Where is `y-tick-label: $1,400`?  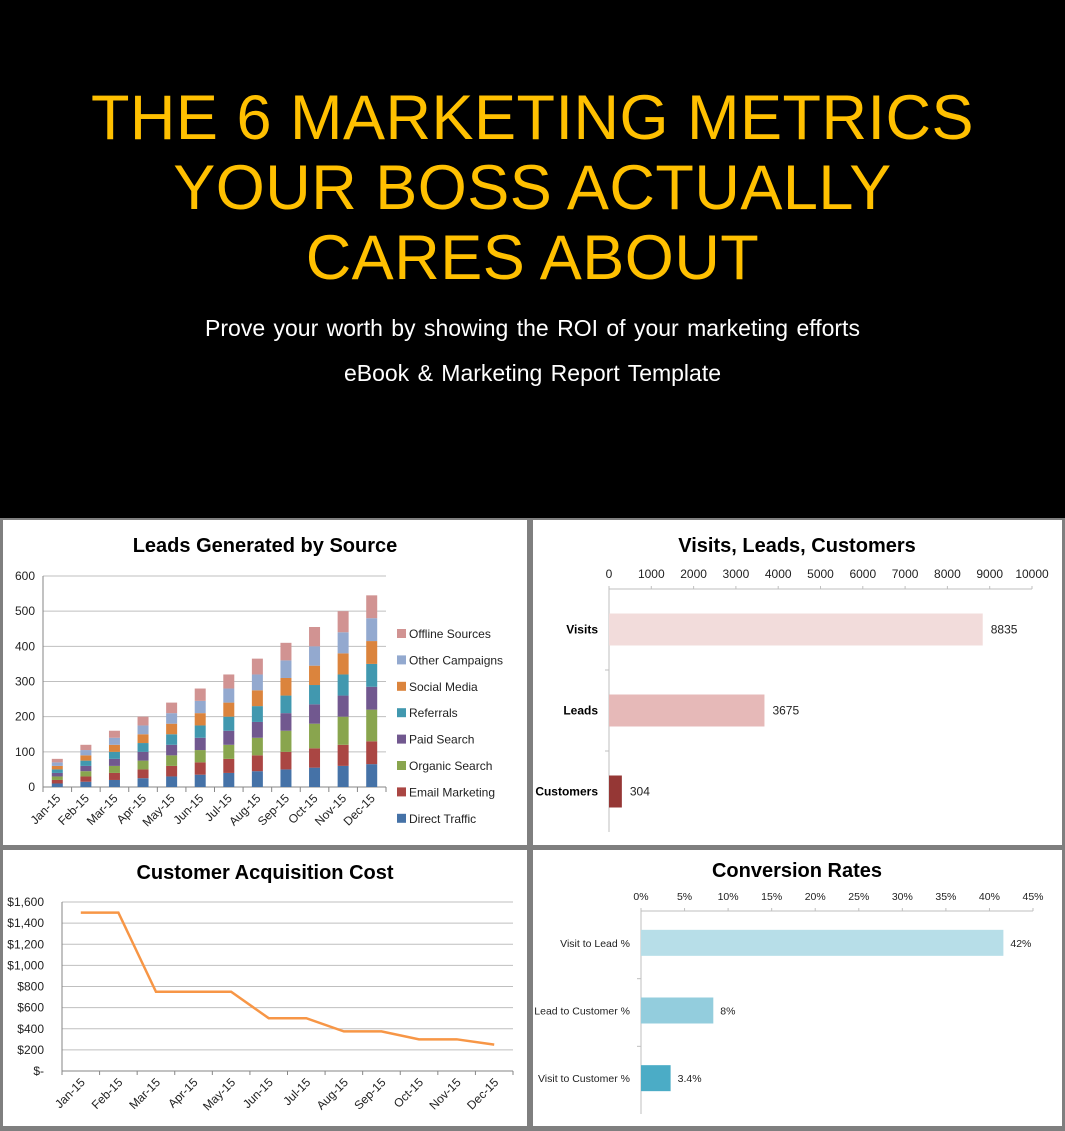 y-tick-label: $1,400 is located at coordinates (25, 923).